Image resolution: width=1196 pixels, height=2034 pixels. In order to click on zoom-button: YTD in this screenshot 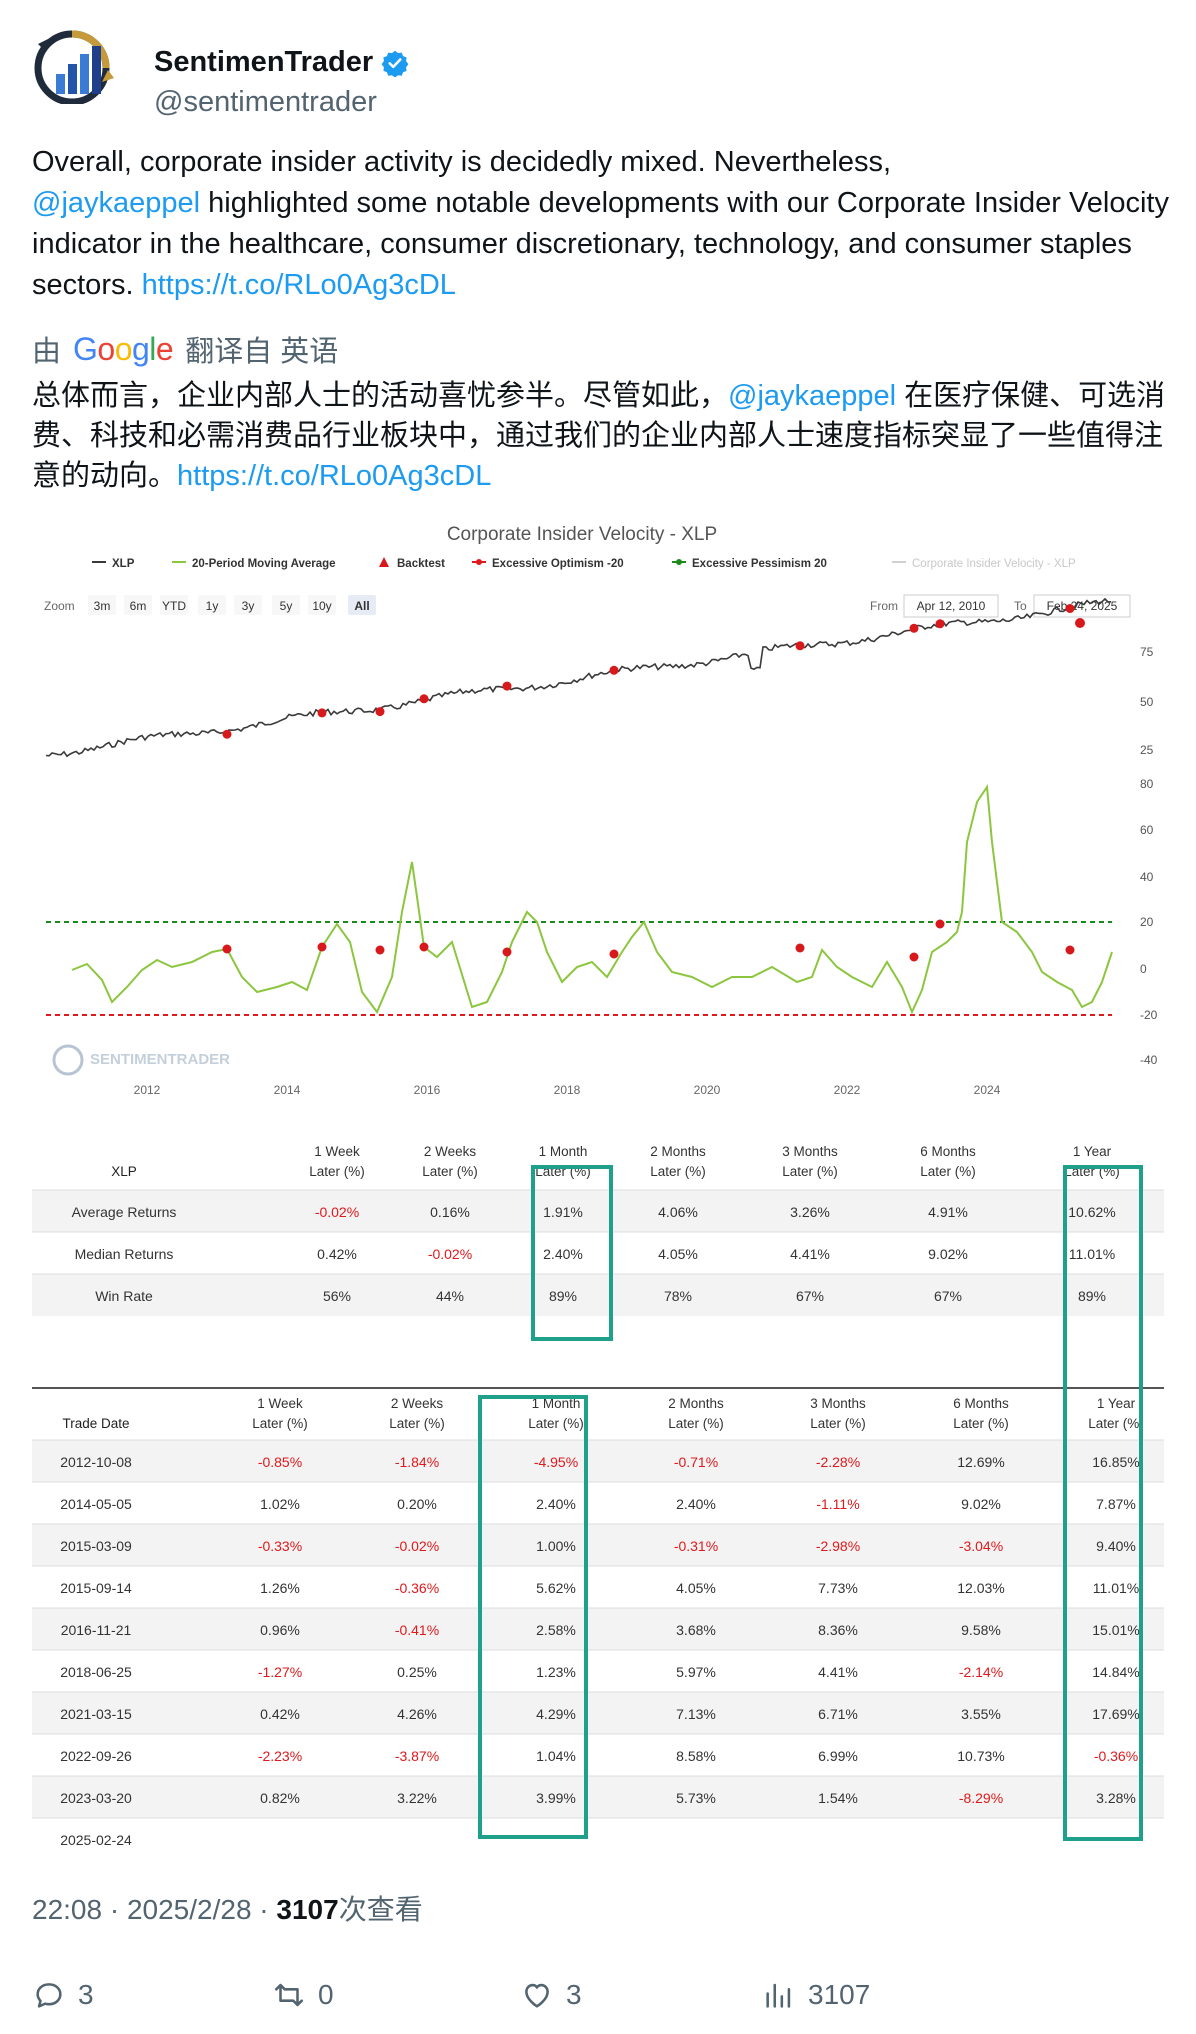, I will do `click(174, 605)`.